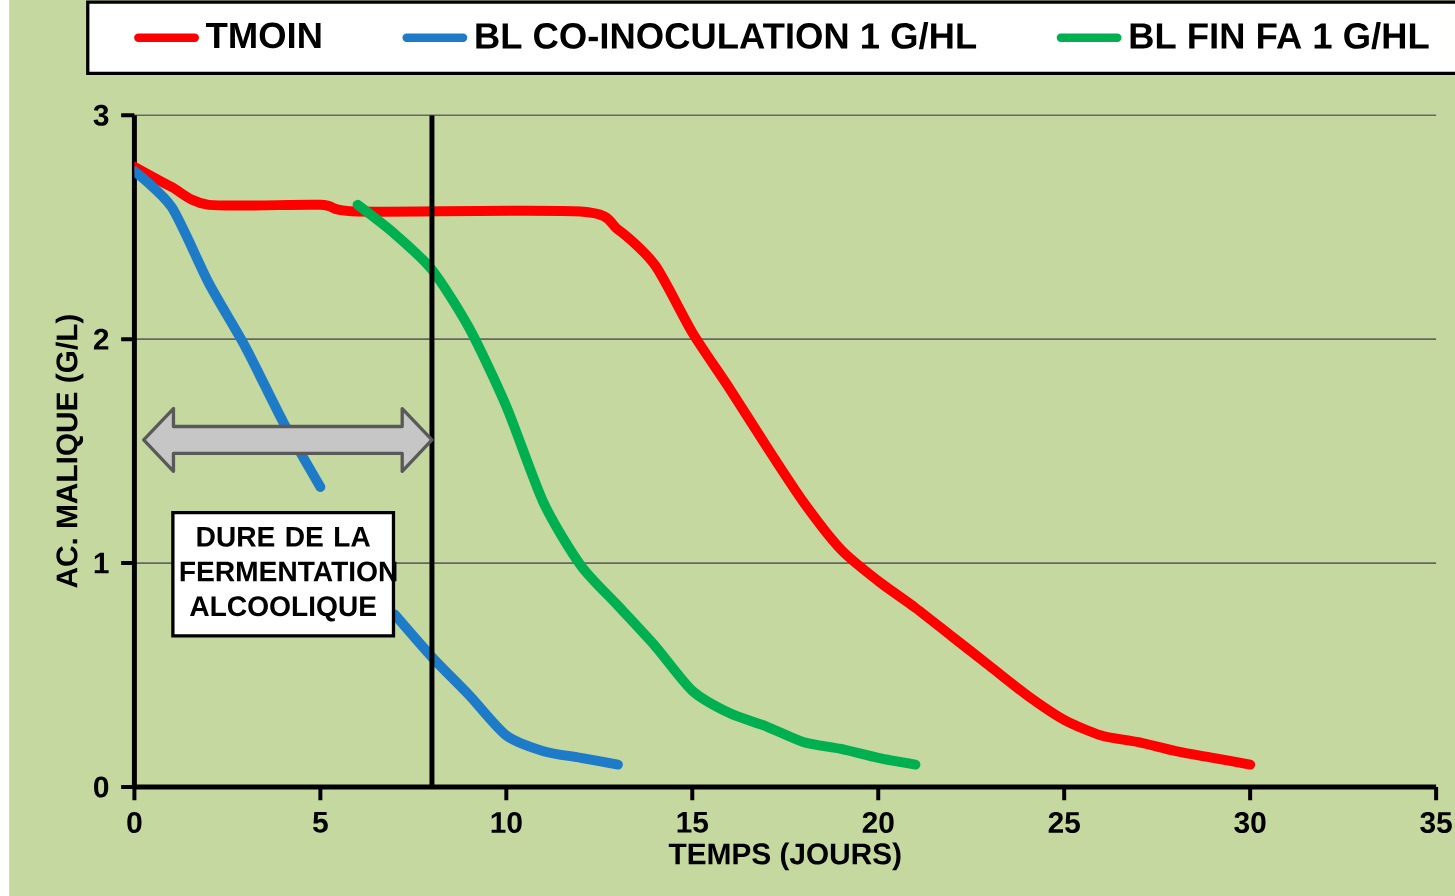 The image size is (1455, 896). Describe the element at coordinates (101, 787) in the screenshot. I see `y-tick-label: 0` at that location.